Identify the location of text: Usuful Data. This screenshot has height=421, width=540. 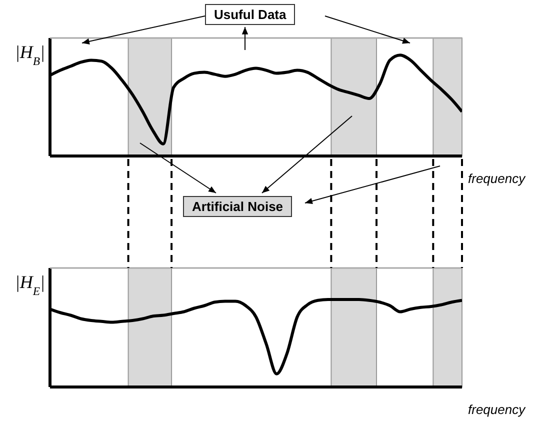
(250, 14).